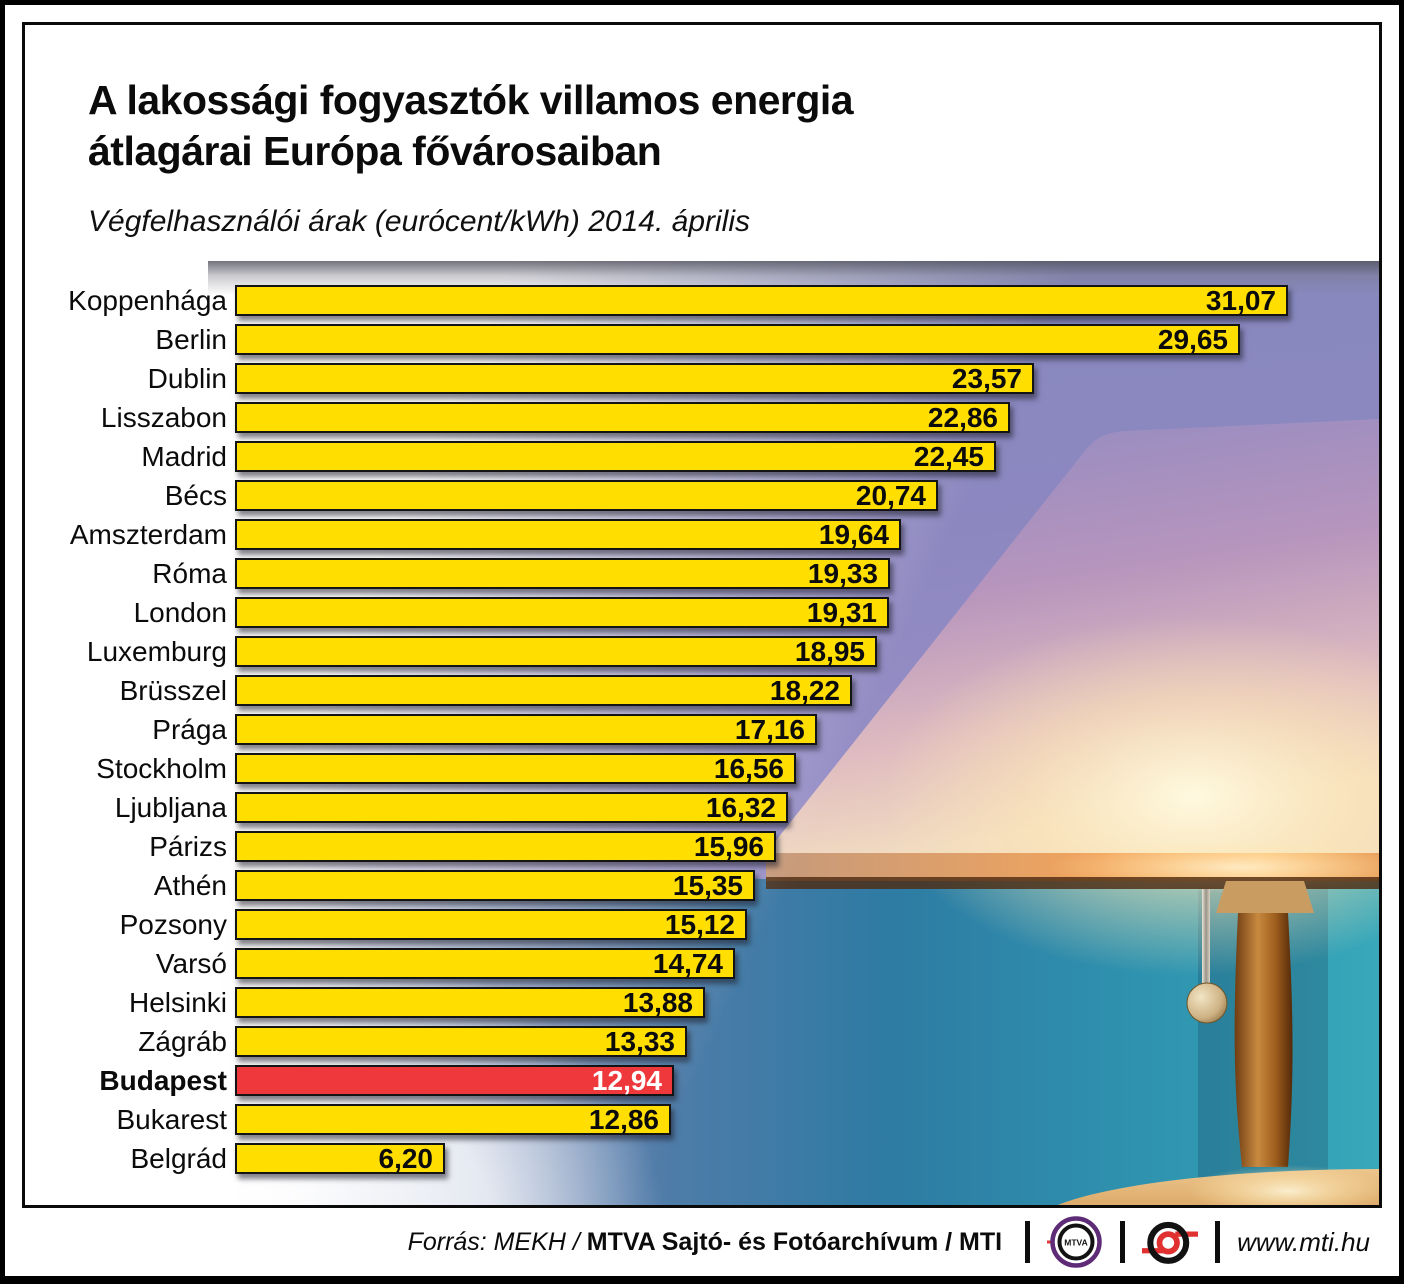  I want to click on chart-row: Bécs 20,74, so click(703, 499).